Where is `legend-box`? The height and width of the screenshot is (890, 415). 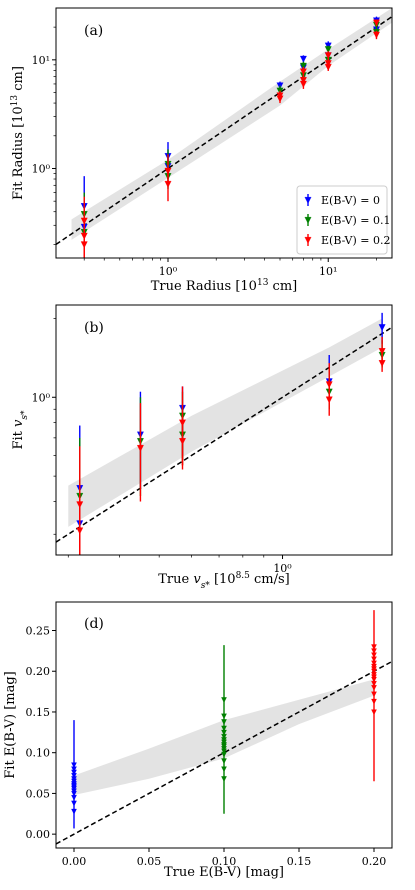
legend-box is located at coordinates (342, 220).